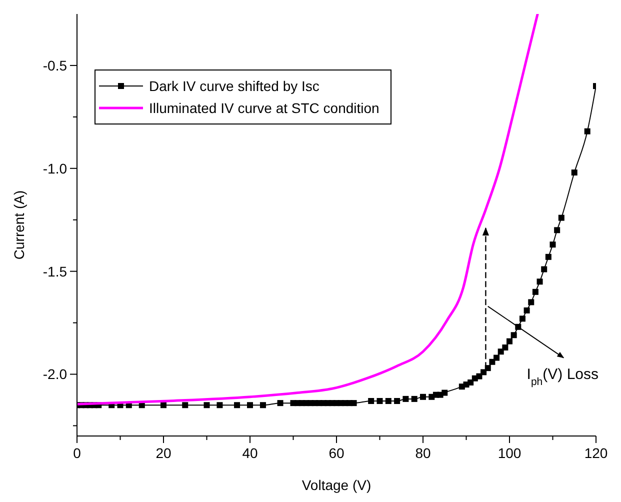  I want to click on y-tick-label: -2.0, so click(55, 374).